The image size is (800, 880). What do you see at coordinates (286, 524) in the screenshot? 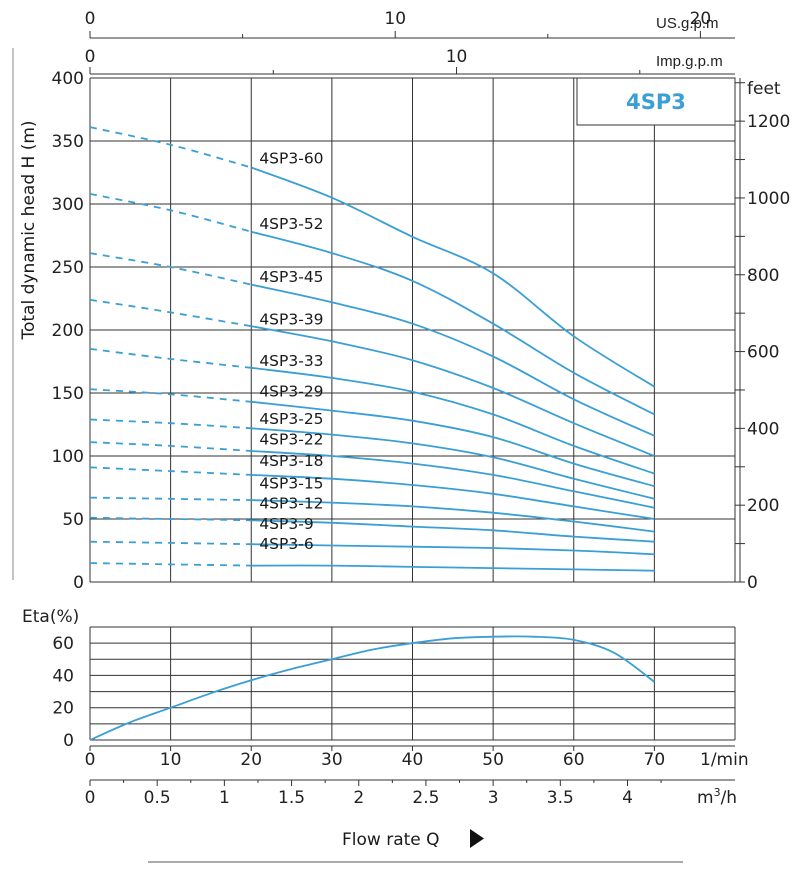
I see `curve-label: 4SP3-9` at bounding box center [286, 524].